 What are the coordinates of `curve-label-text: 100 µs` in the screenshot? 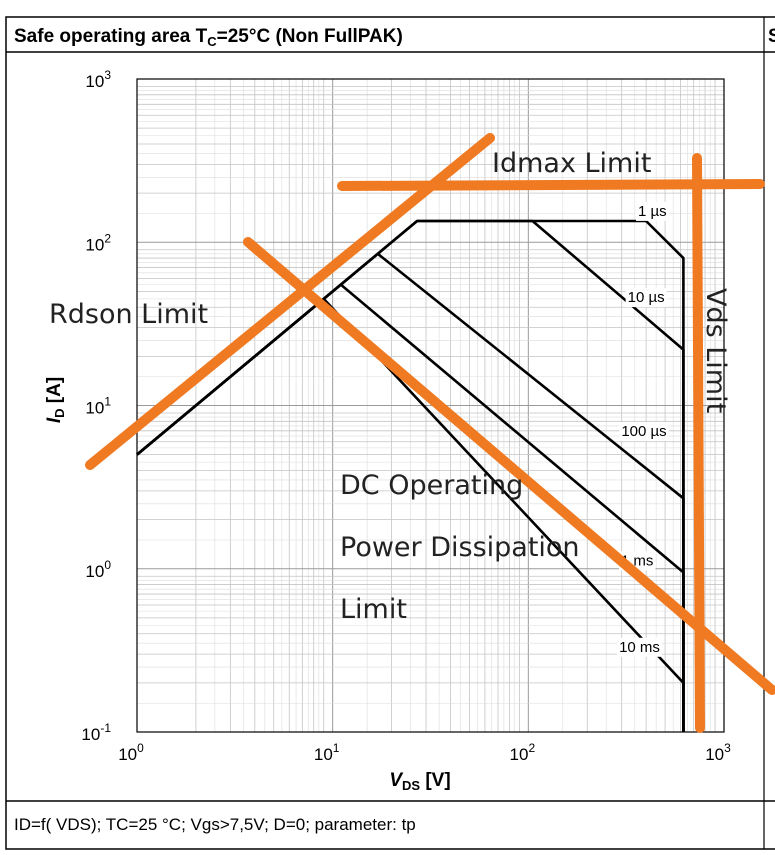 It's located at (643, 431).